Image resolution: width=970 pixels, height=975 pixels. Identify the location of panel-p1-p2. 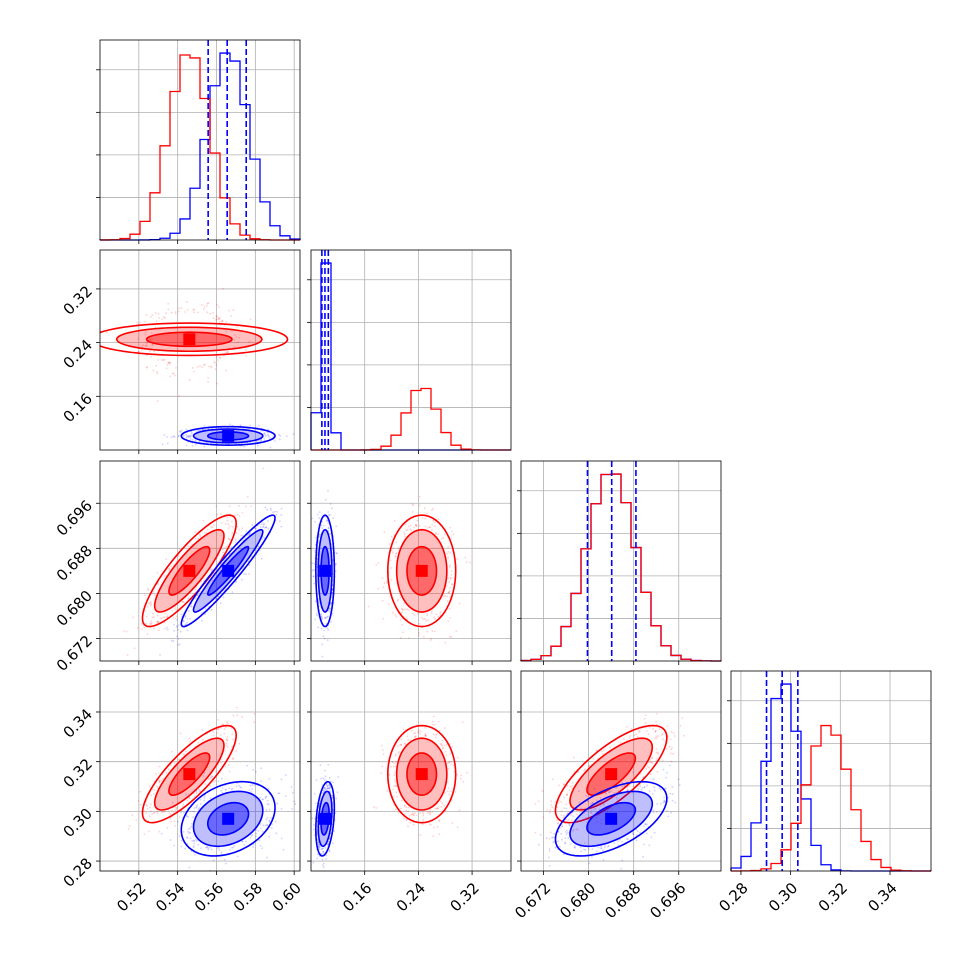
(198, 351).